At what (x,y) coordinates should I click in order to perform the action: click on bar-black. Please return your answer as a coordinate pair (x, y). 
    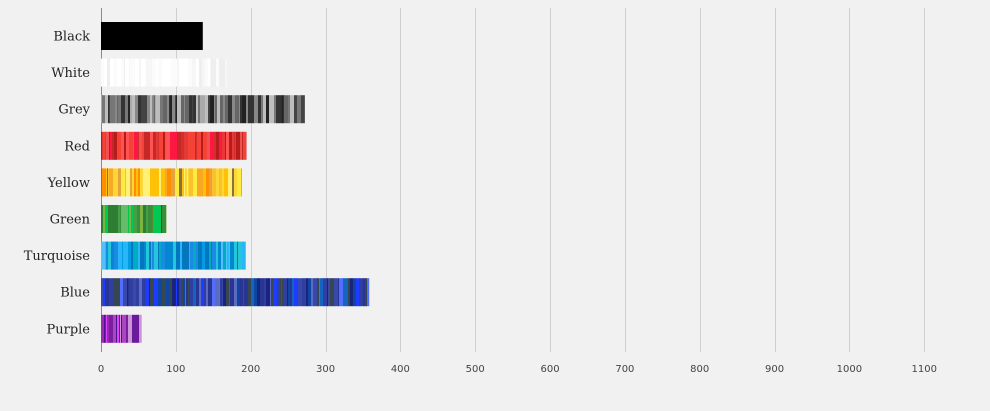
    Looking at the image, I should click on (152, 36).